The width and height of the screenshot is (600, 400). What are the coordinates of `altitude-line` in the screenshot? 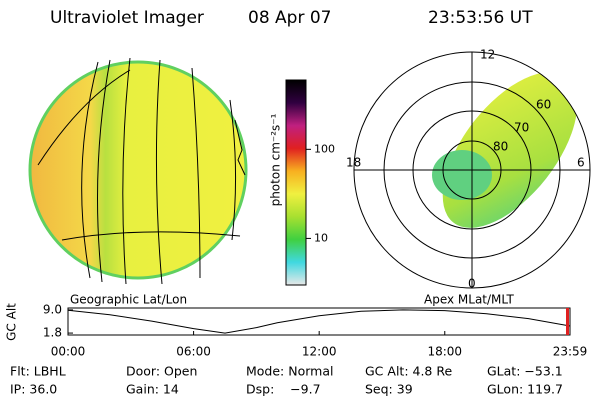 It's located at (319, 321).